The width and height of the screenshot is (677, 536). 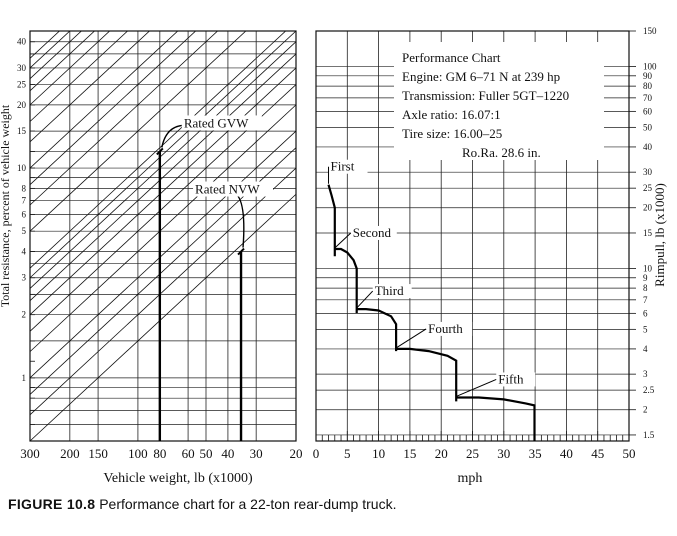 What do you see at coordinates (24, 378) in the screenshot?
I see `left-y-tick-label: 1` at bounding box center [24, 378].